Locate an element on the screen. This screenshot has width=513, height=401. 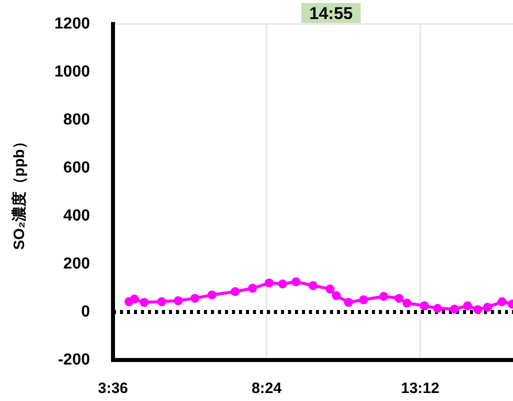
x-tick-label: 13:12 is located at coordinates (420, 388).